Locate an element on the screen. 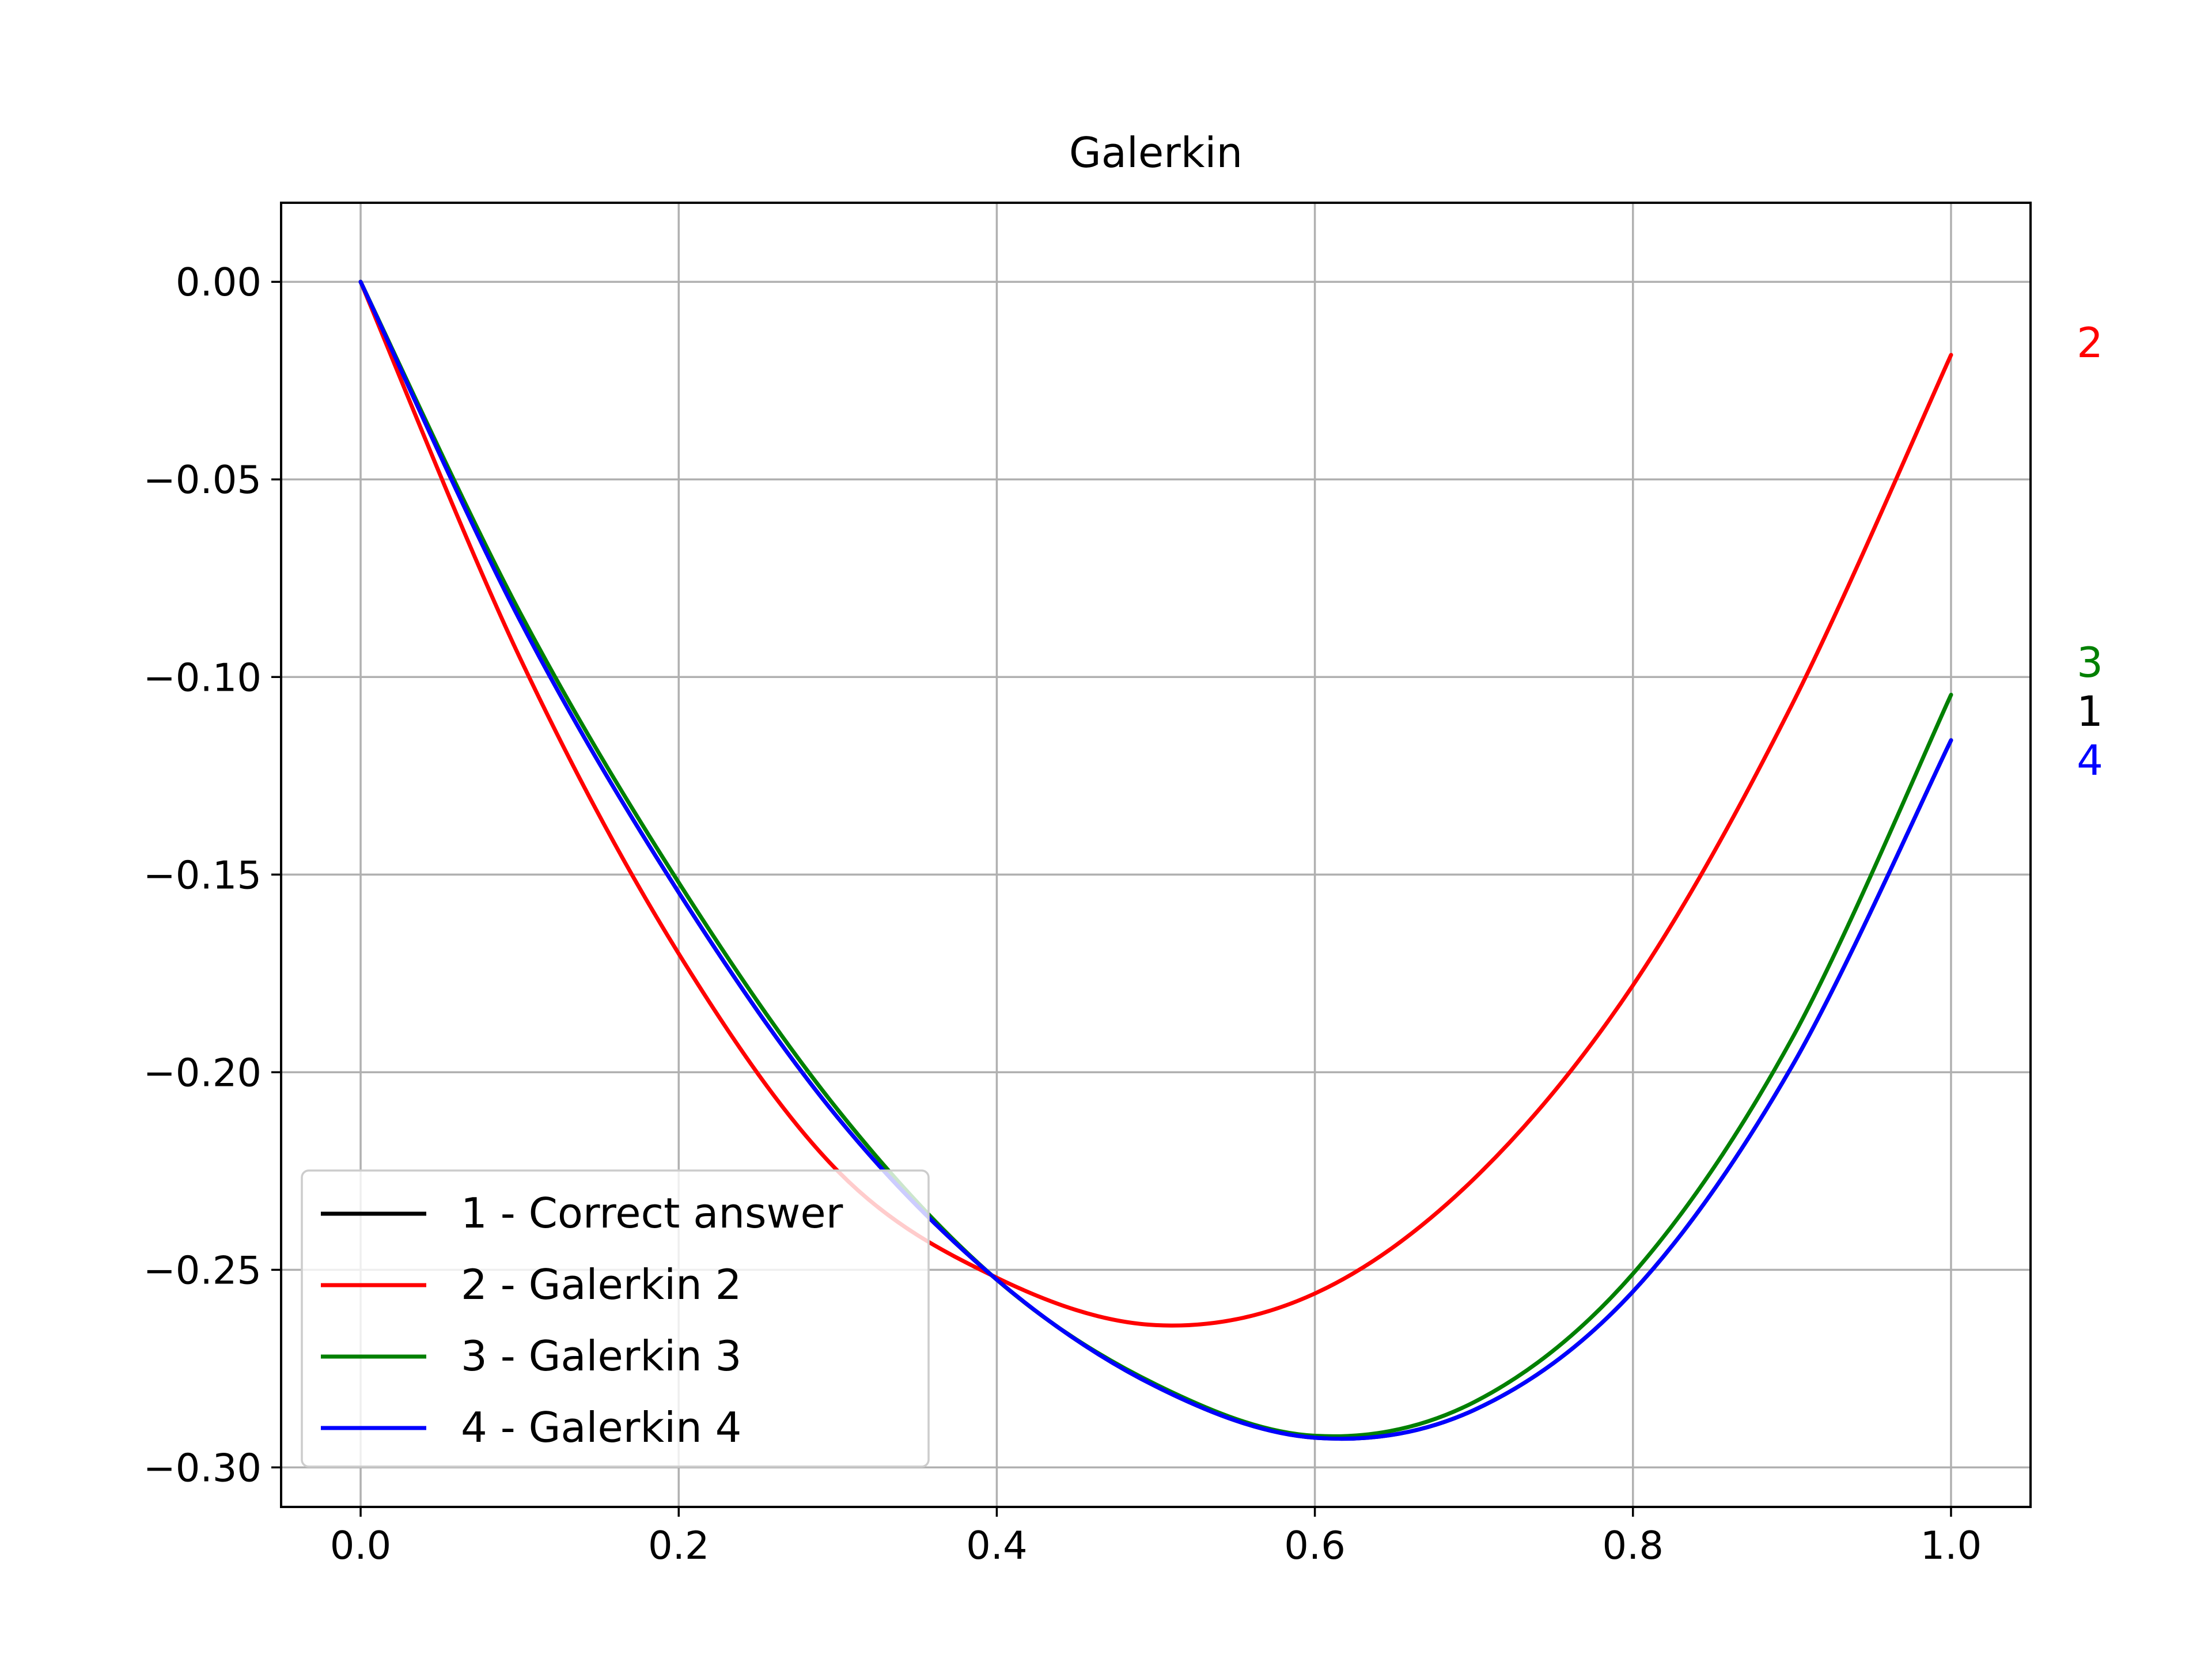  legend-box is located at coordinates (615, 1318).